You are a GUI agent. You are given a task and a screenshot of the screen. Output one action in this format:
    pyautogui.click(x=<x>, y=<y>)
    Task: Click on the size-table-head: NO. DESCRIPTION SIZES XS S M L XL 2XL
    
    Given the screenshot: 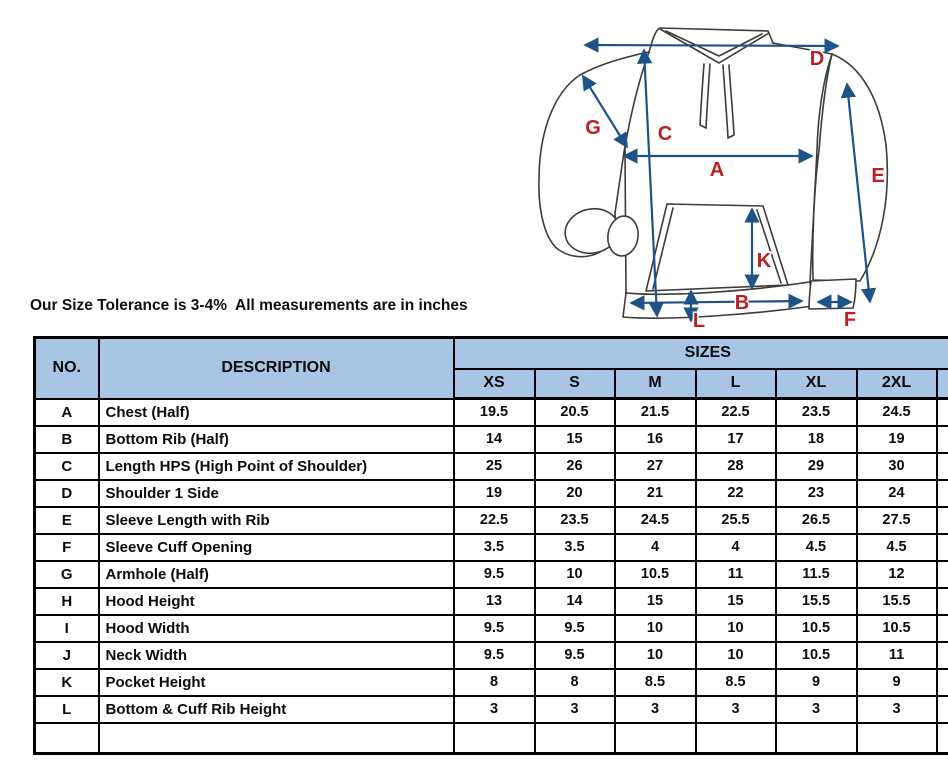 What is the action you would take?
    pyautogui.click(x=490, y=368)
    